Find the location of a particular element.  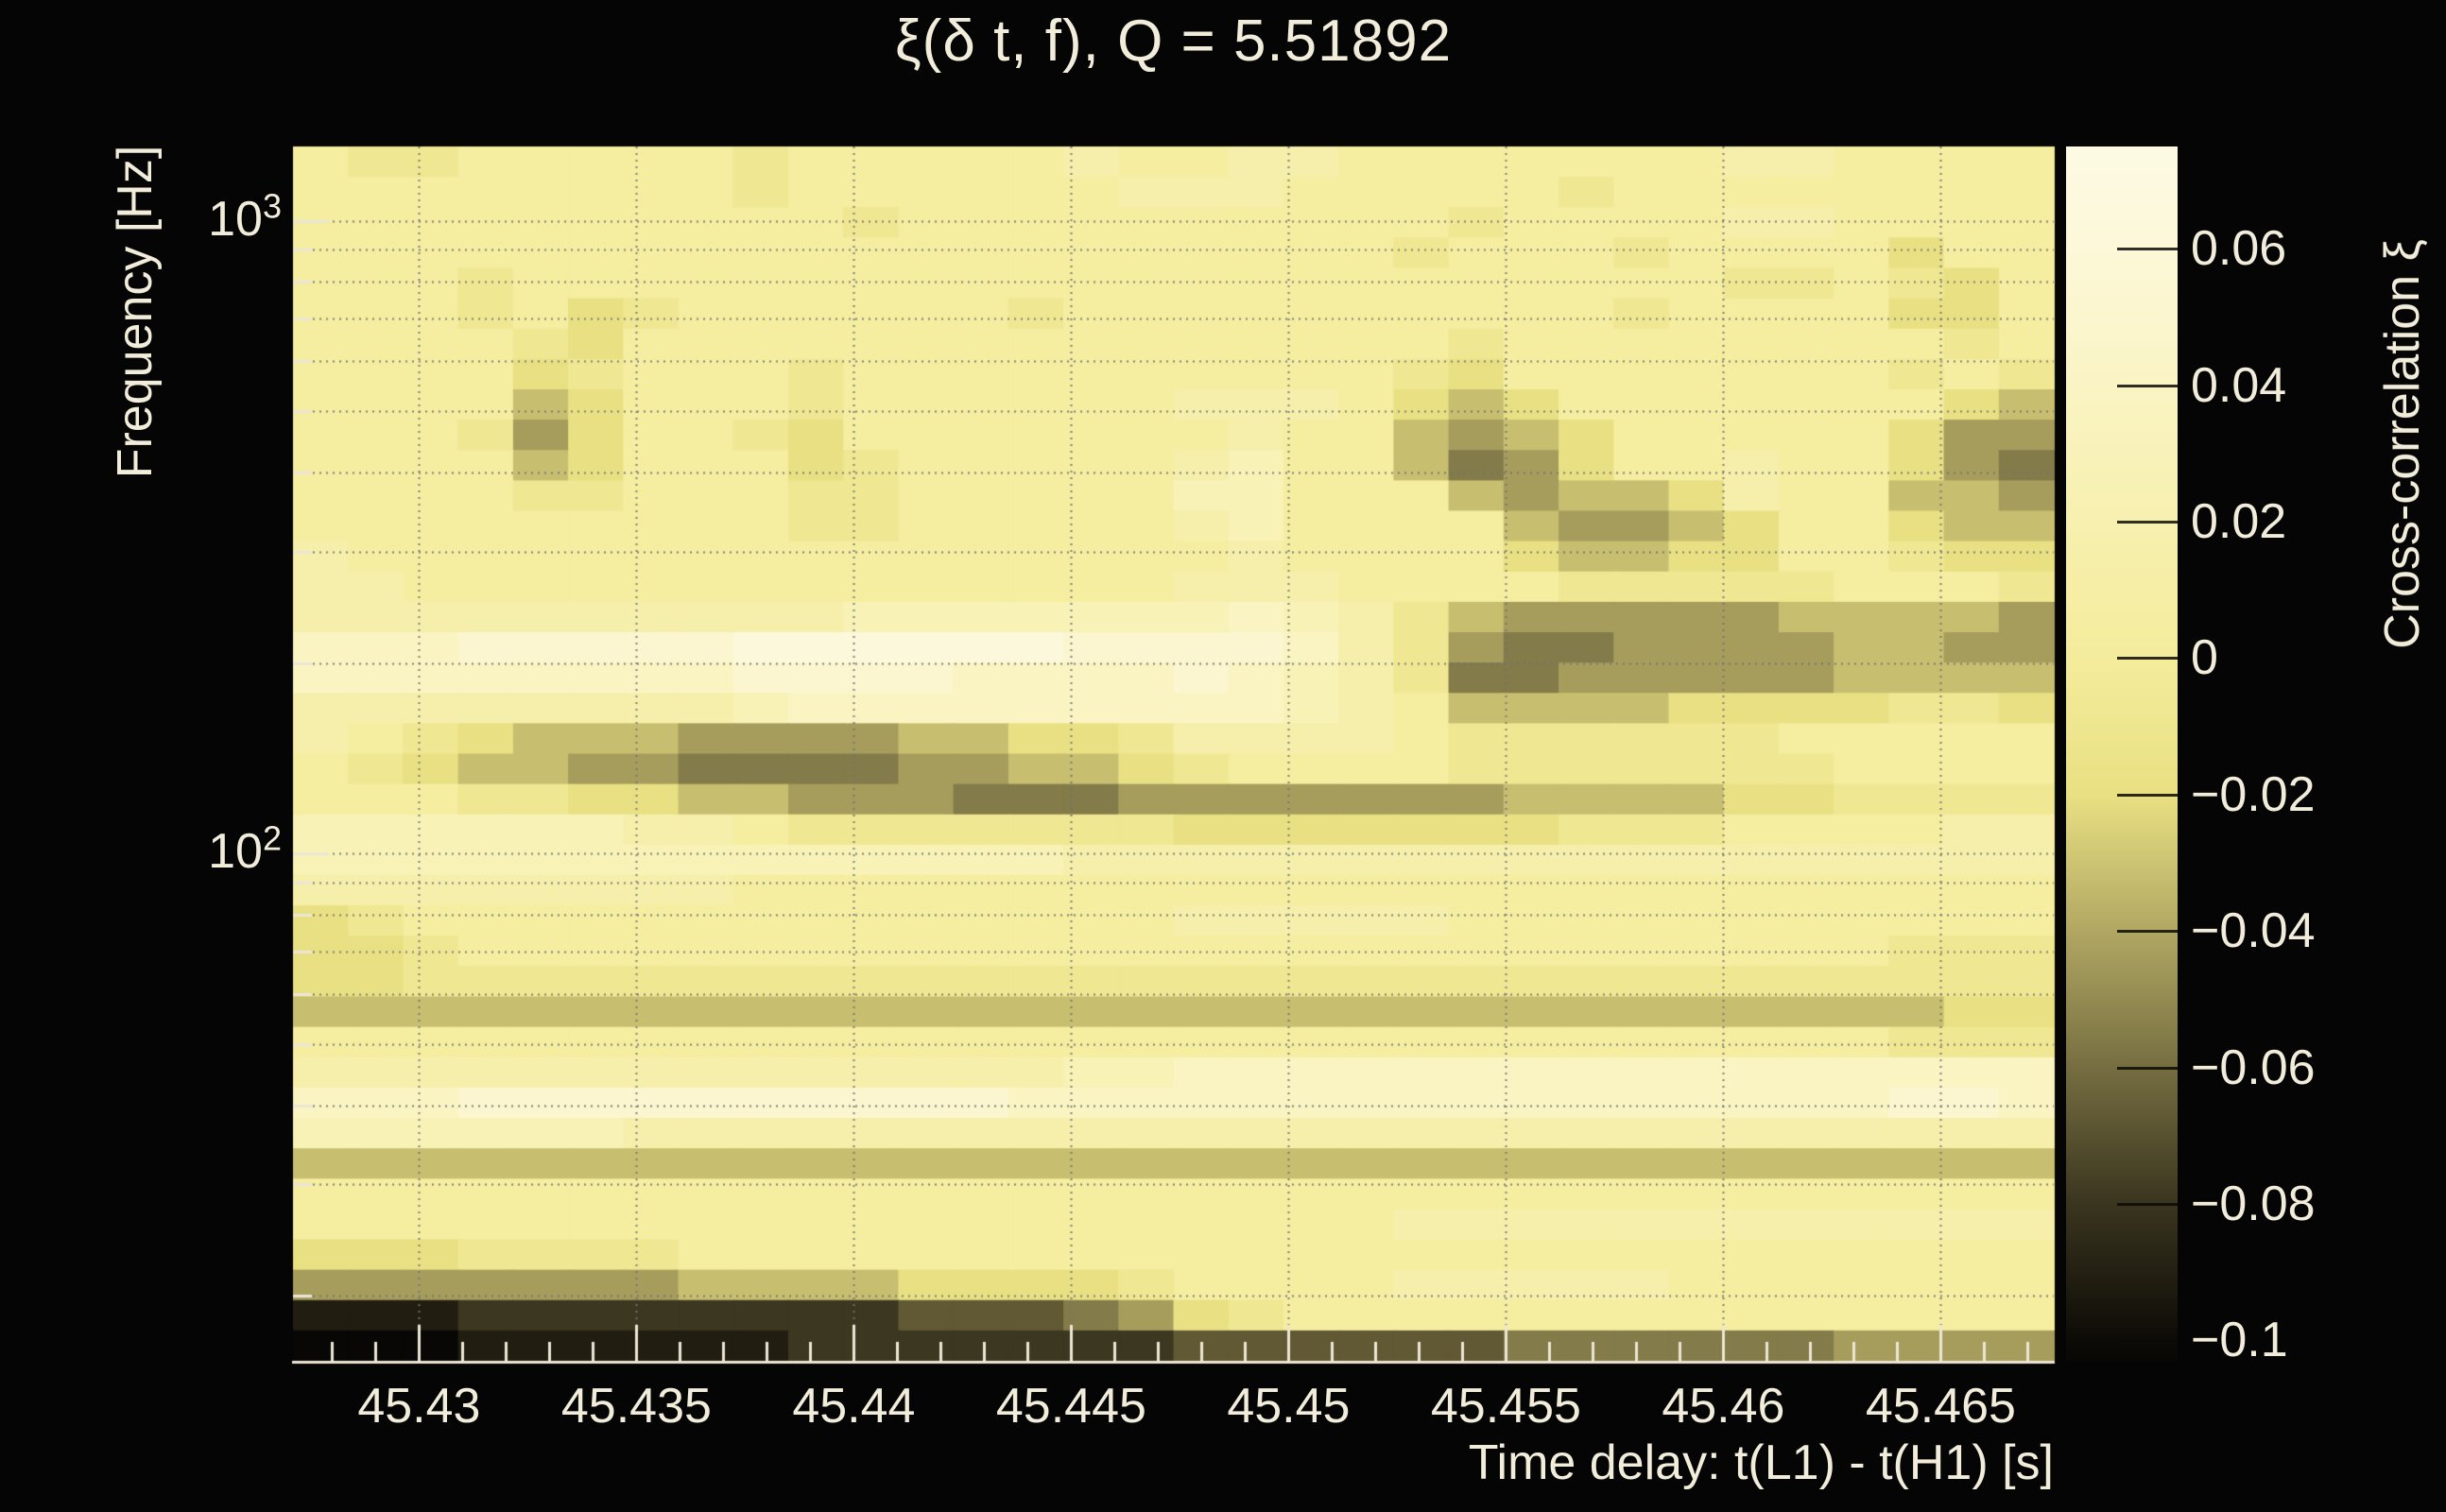

colorbar-tick-label: 0.04 is located at coordinates (2239, 385).